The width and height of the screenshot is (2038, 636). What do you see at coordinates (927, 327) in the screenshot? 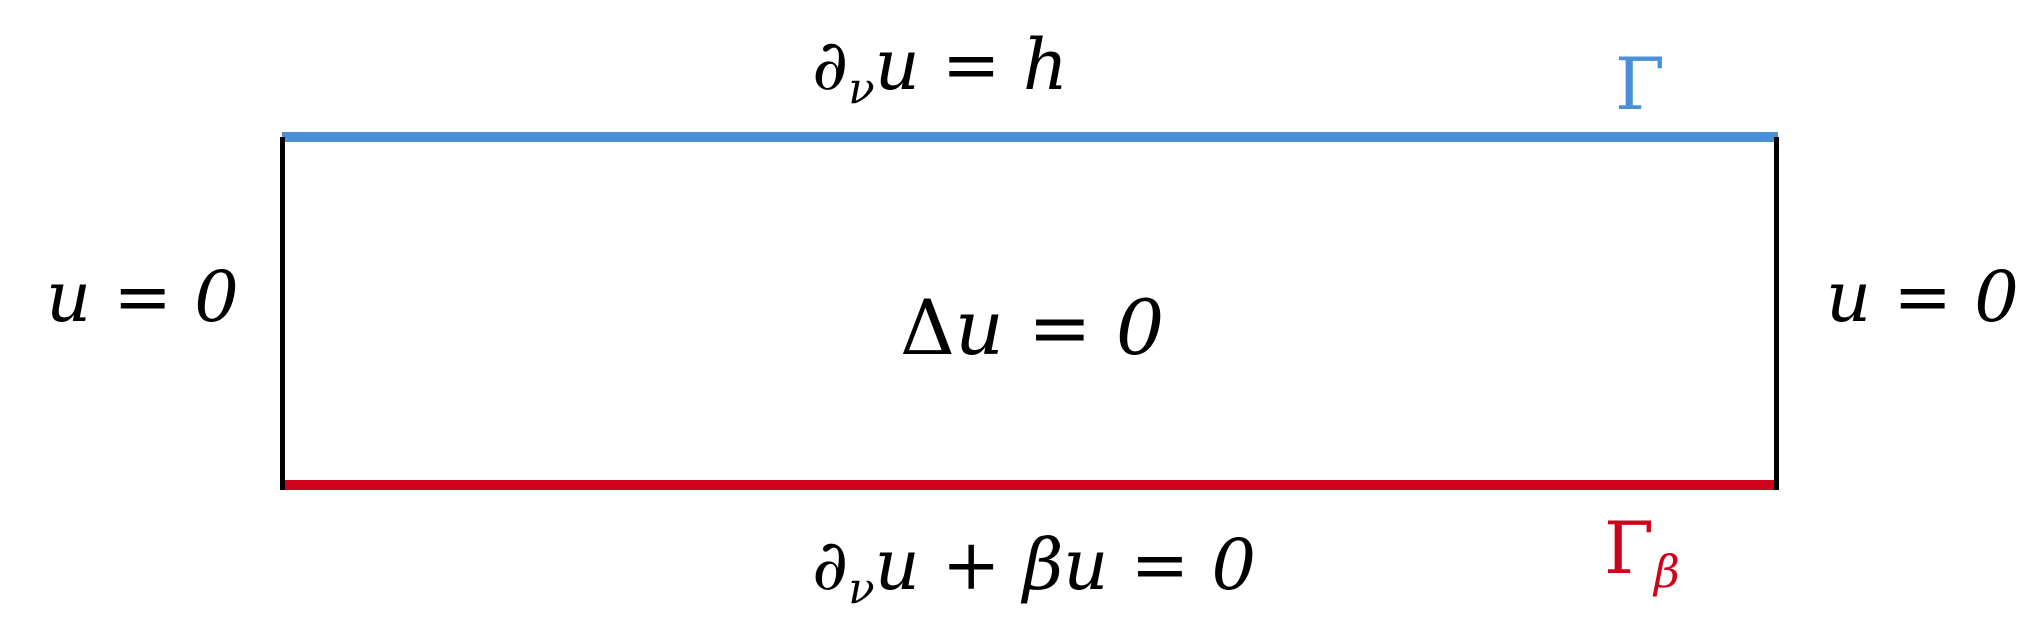
I see `laplacian-symbol: Δ` at bounding box center [927, 327].